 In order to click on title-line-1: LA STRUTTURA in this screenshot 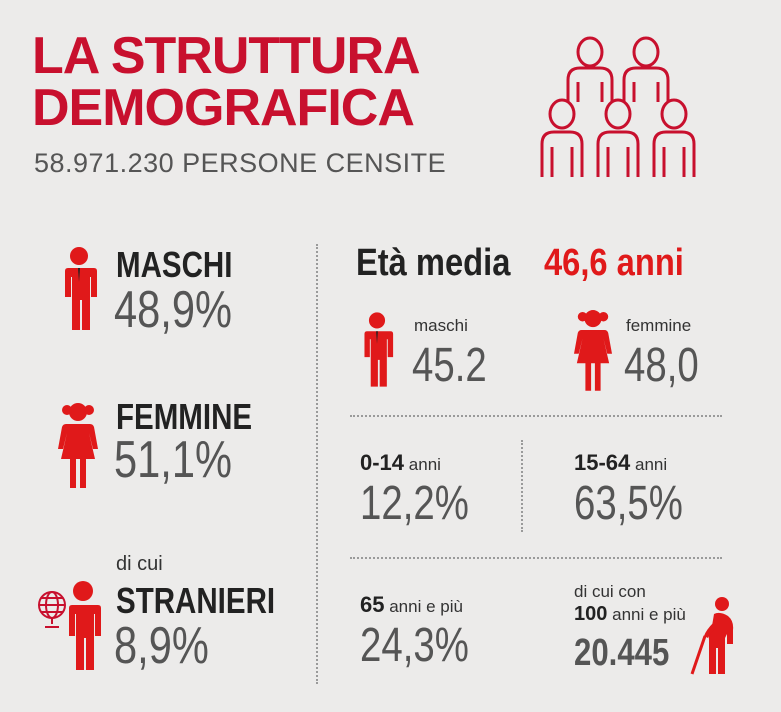, I will do `click(226, 56)`.